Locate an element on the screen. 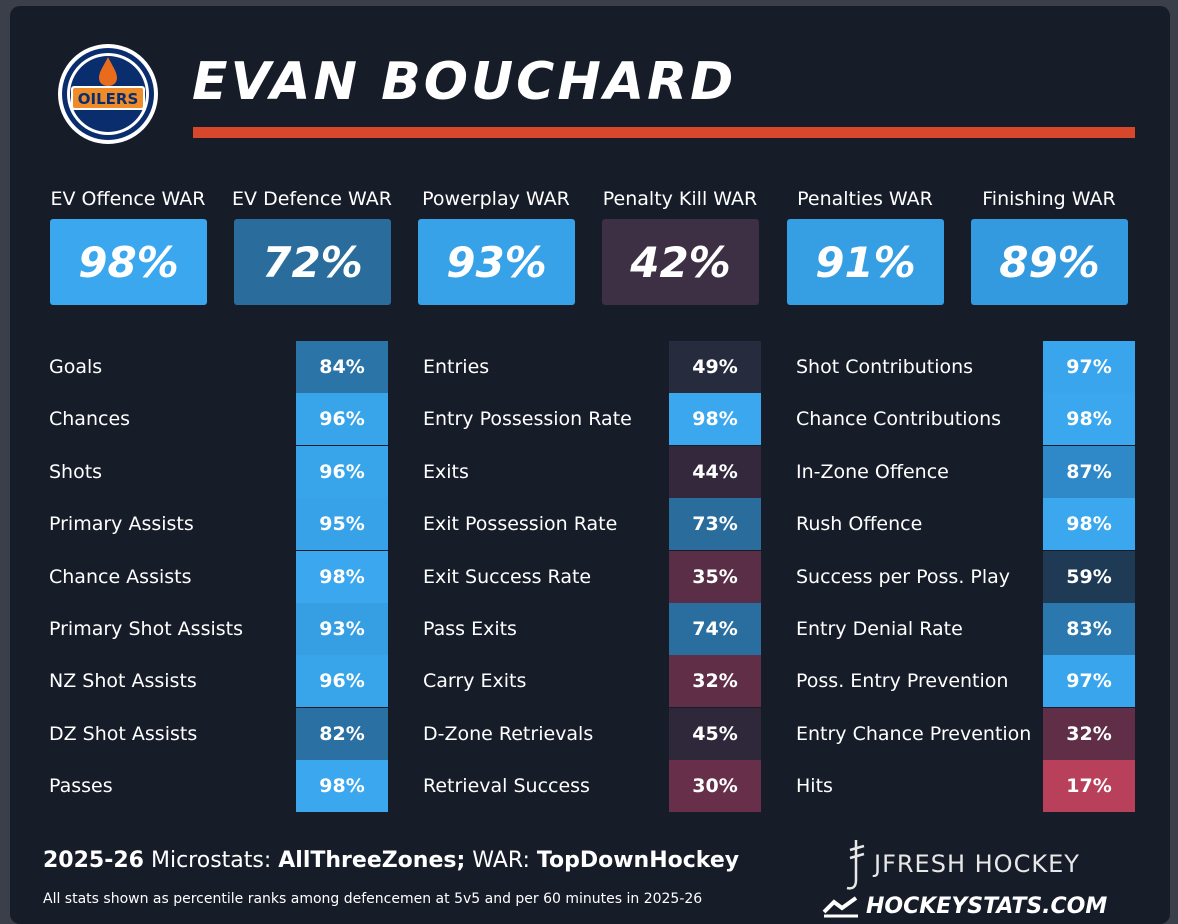 This screenshot has width=1178, height=924. war-label-powerplay: Powerplay WAR is located at coordinates (496, 199).